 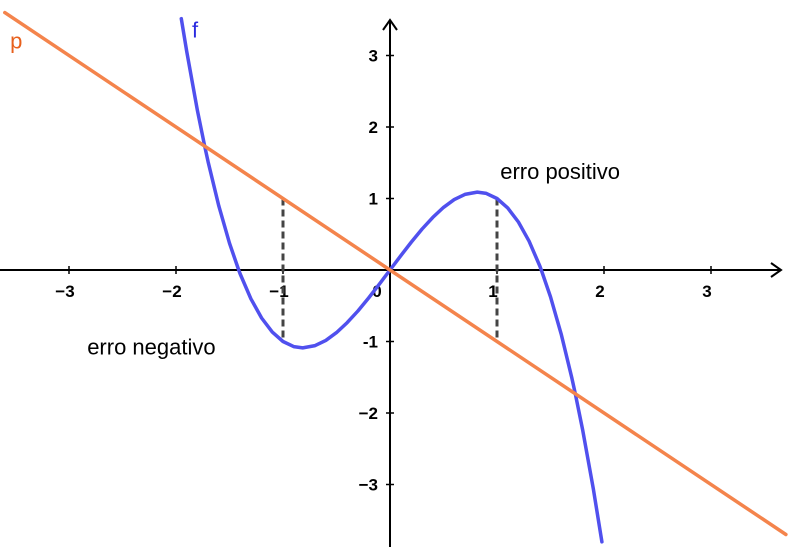 I want to click on y-tick-label: −3, so click(x=368, y=485).